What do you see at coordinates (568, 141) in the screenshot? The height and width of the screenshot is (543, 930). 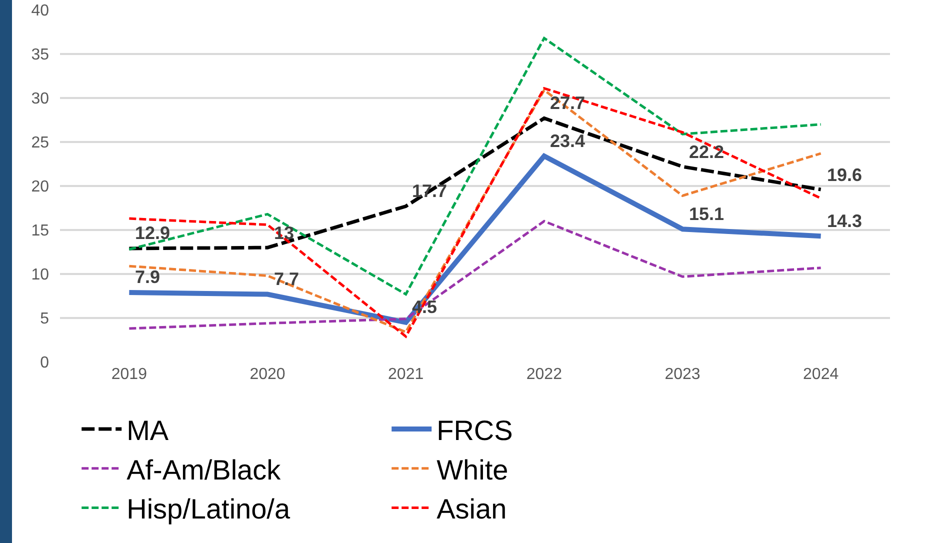 I see `data-label: 23.4` at bounding box center [568, 141].